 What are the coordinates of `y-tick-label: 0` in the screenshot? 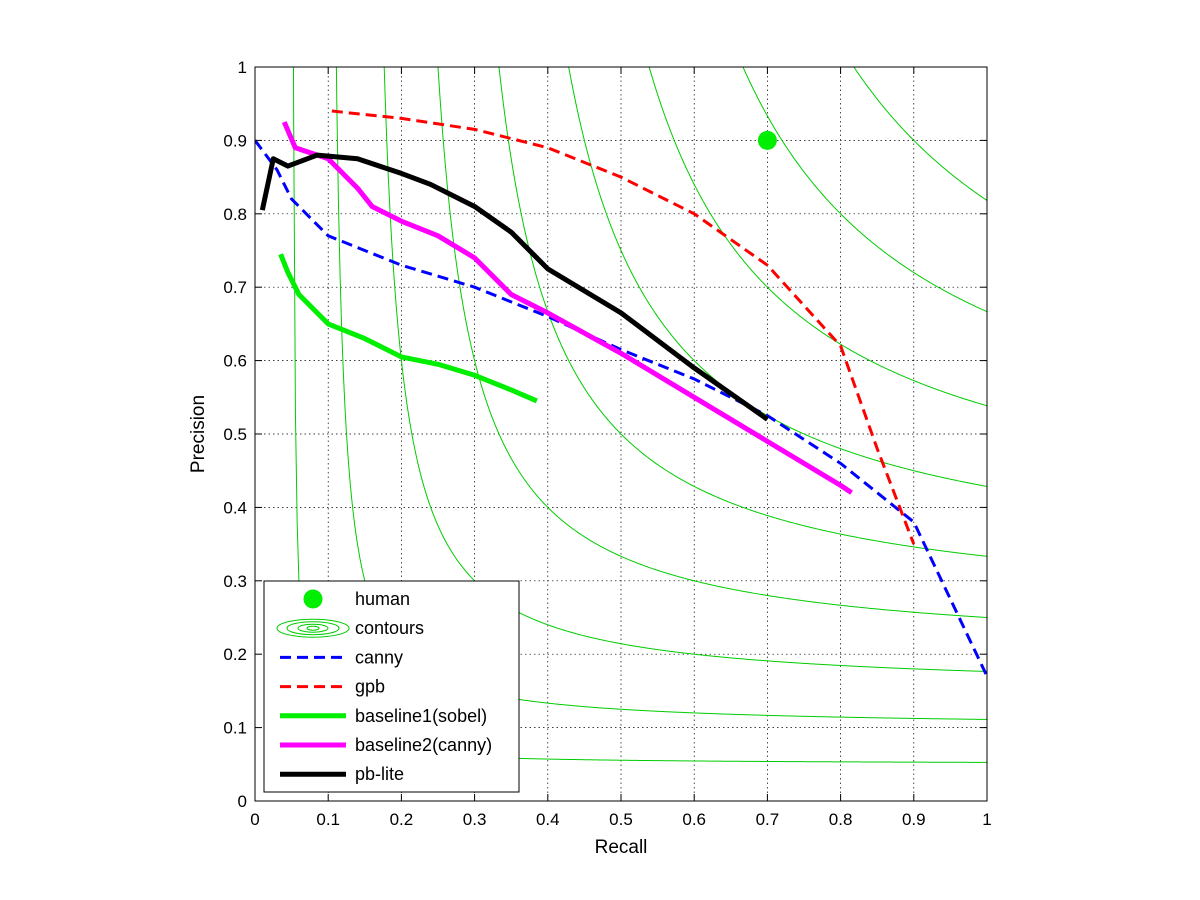 It's located at (242, 801).